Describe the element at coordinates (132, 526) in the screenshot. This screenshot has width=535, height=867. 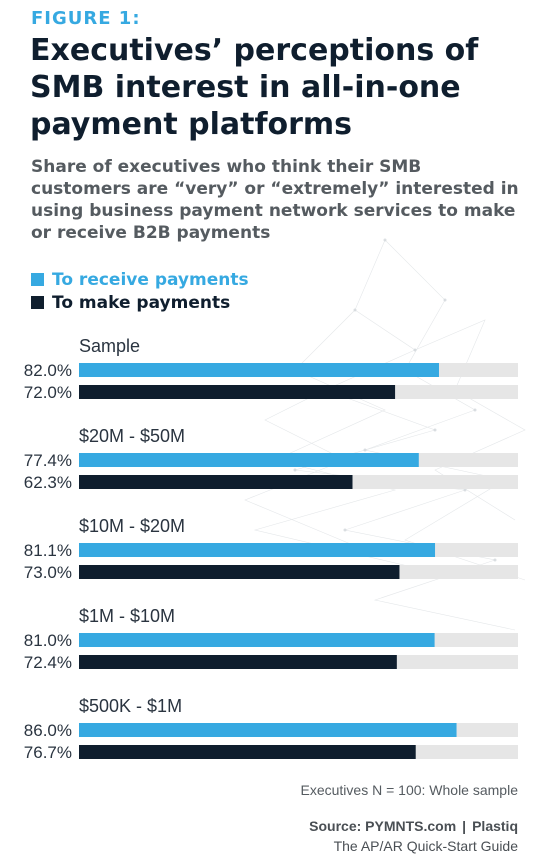
I see `category-label: $10M - $20M` at that location.